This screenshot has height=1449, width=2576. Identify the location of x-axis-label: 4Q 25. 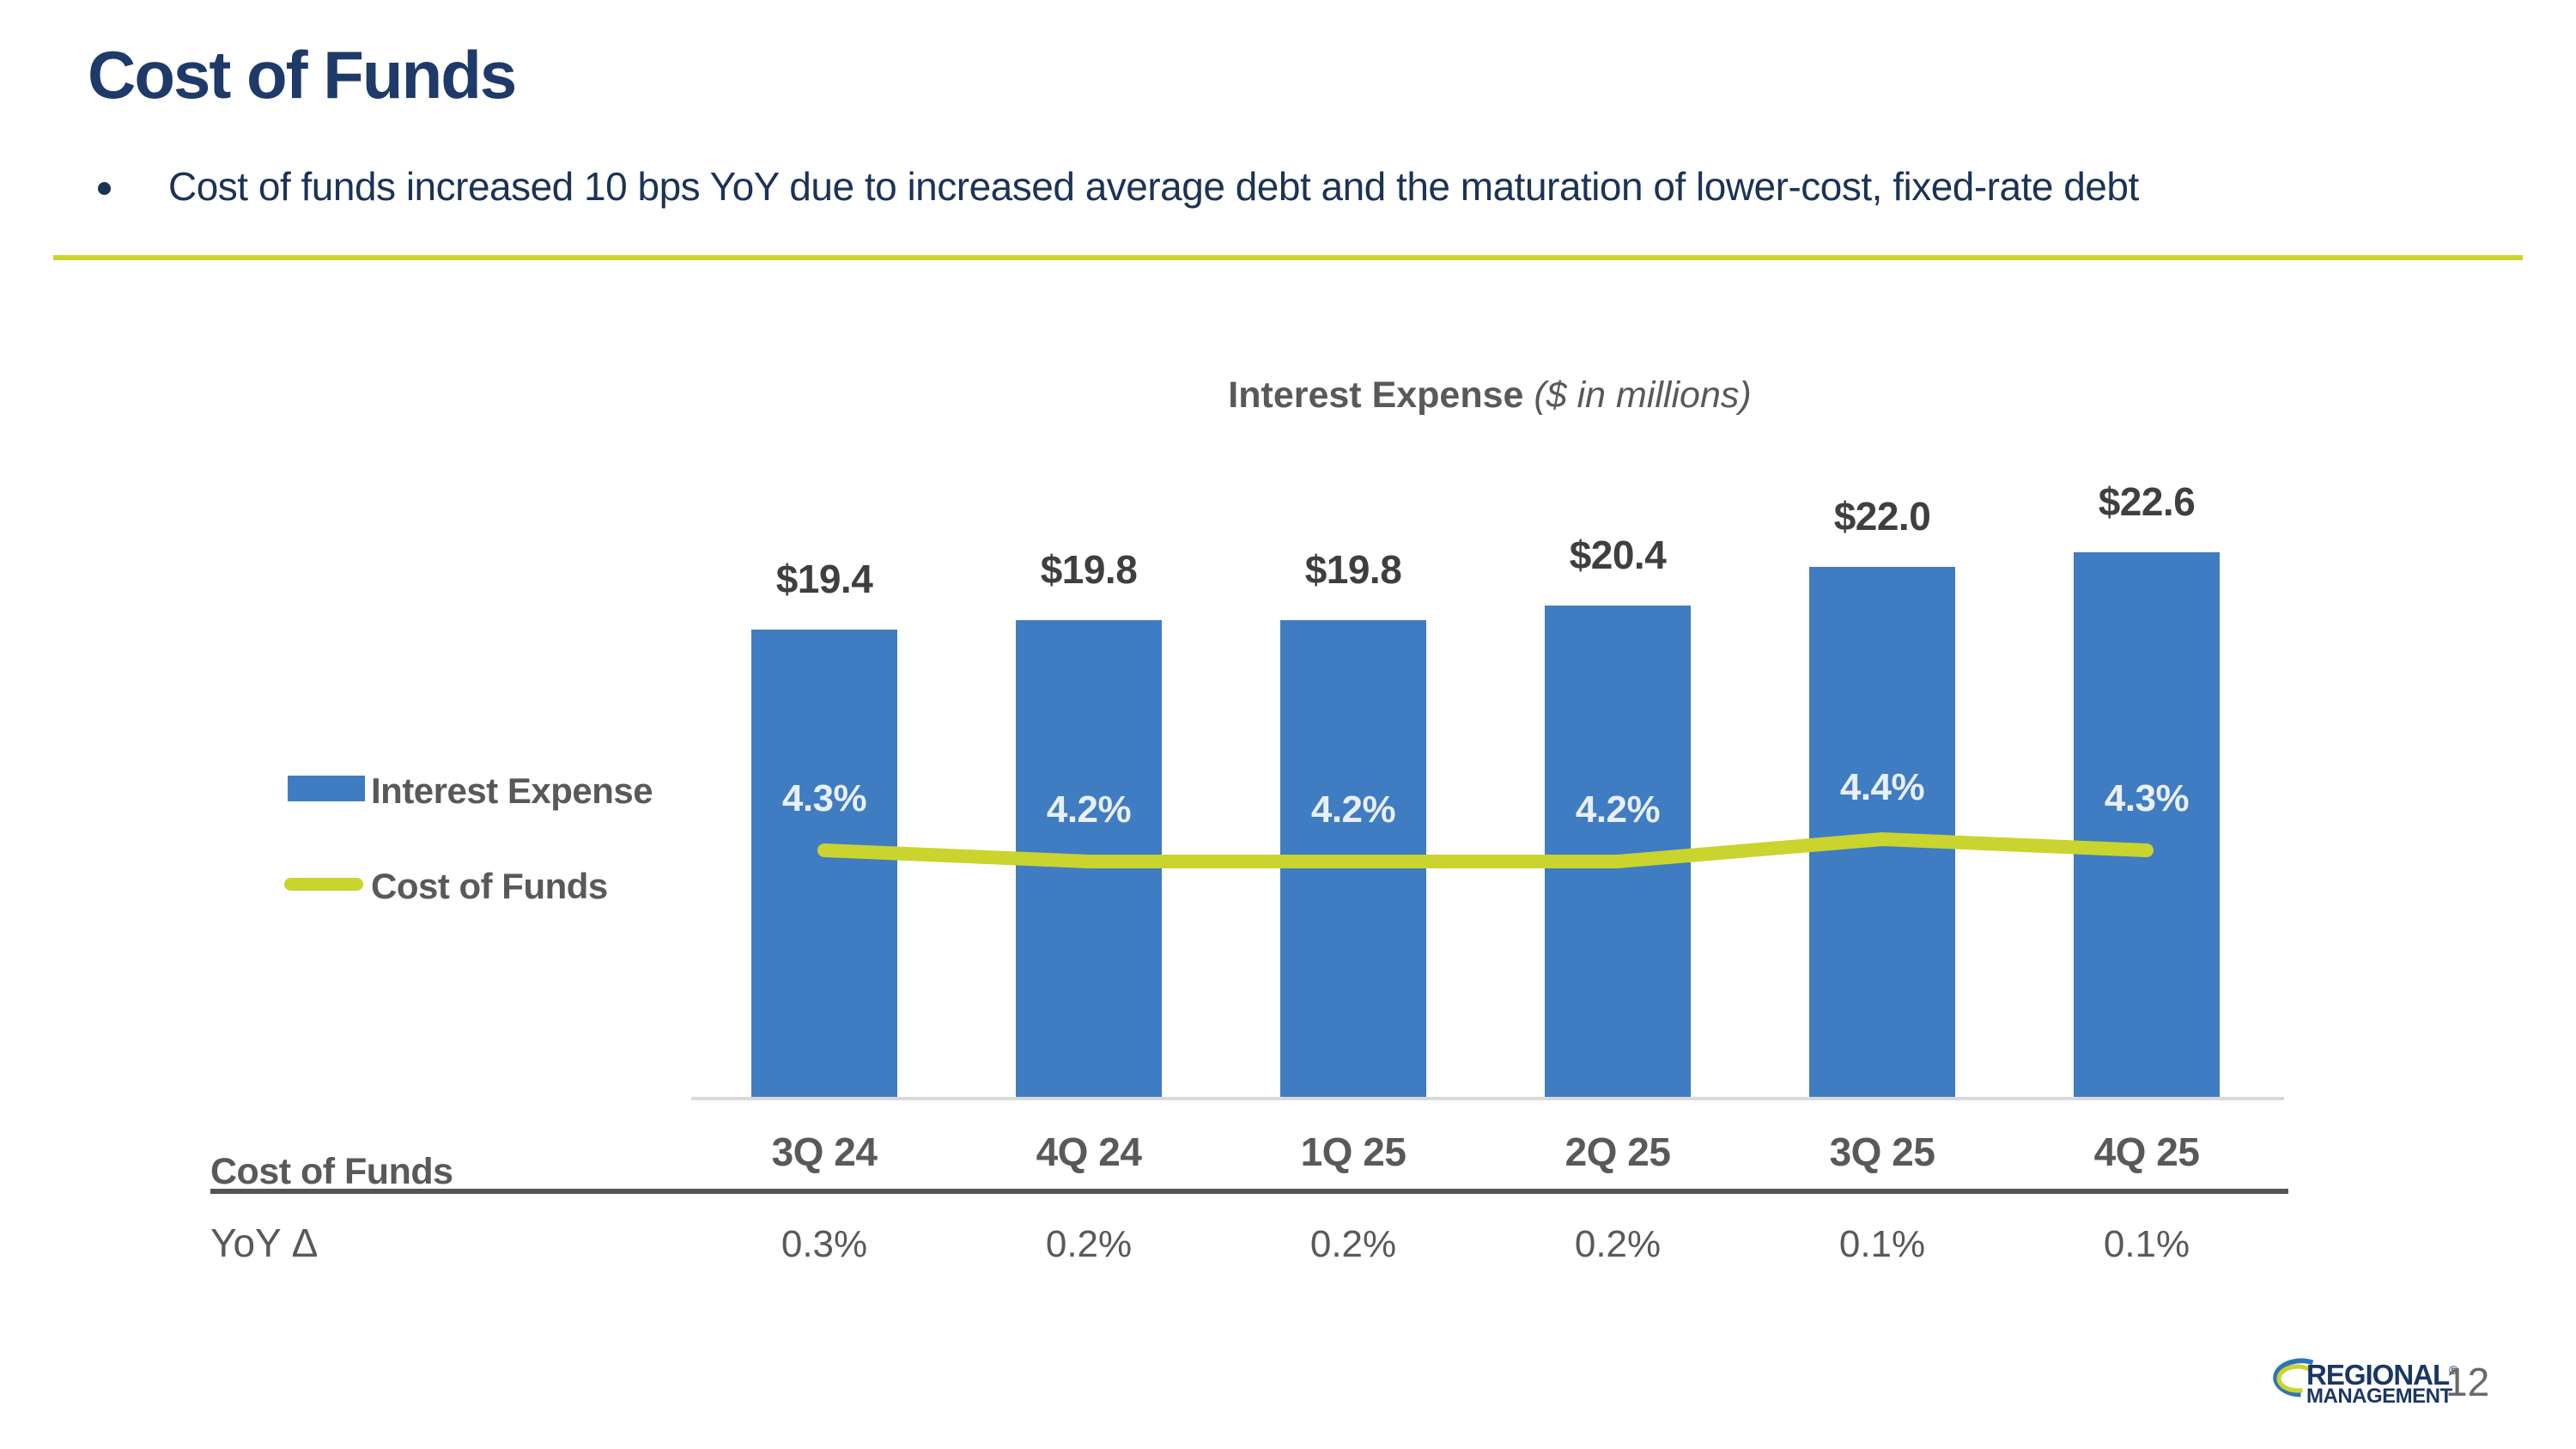
(2146, 1151).